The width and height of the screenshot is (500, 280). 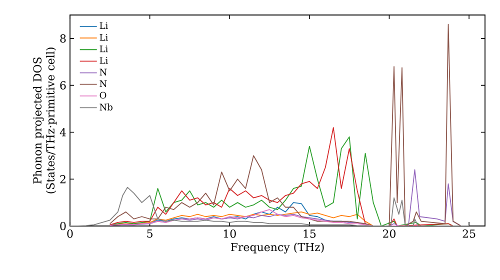 What do you see at coordinates (63, 179) in the screenshot?
I see `y-tick-label: 2` at bounding box center [63, 179].